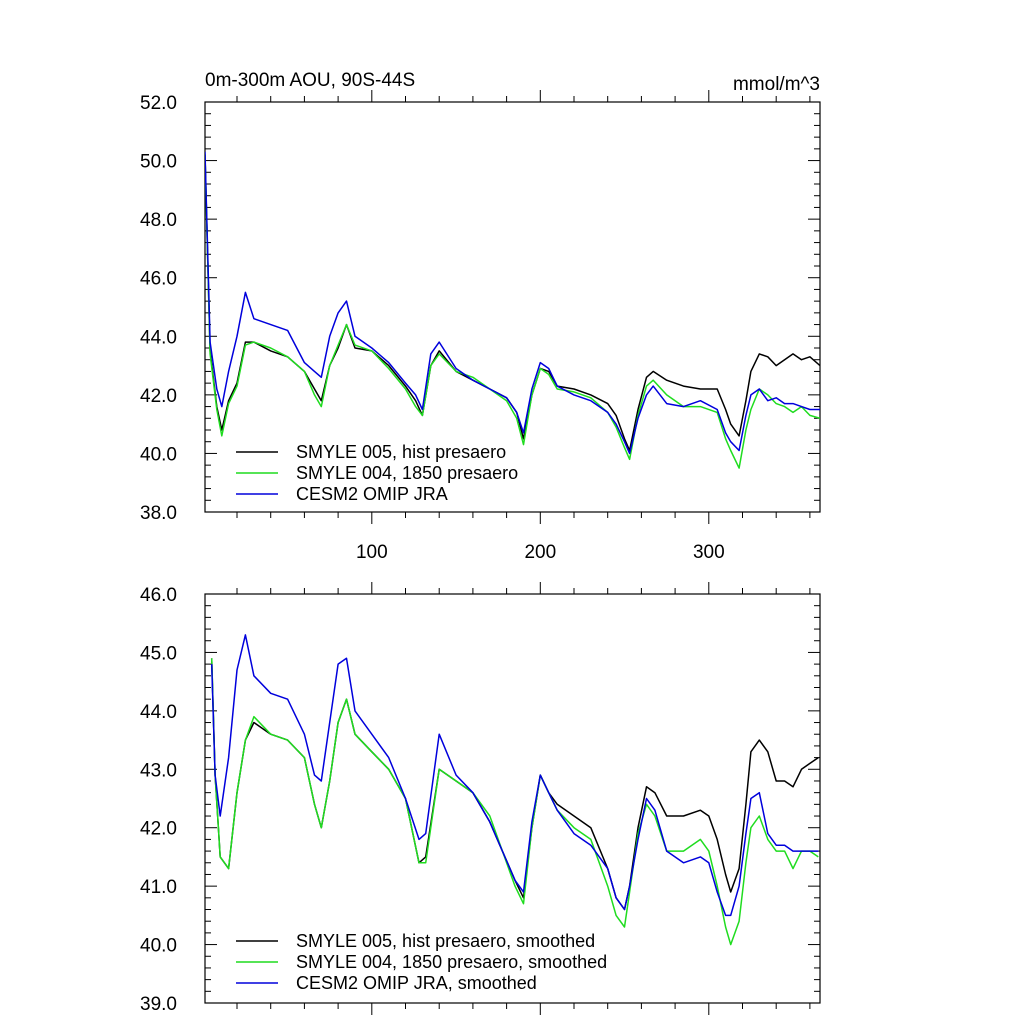  Describe the element at coordinates (158, 162) in the screenshot. I see `y-tick-label: 50.0` at that location.